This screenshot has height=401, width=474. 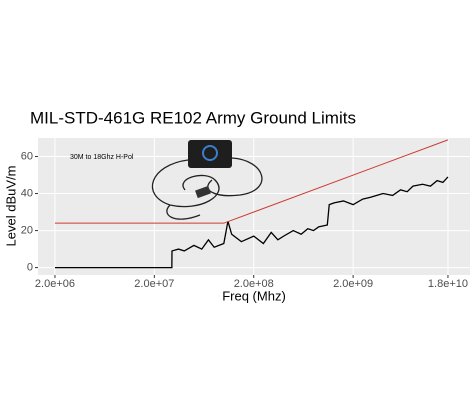 What do you see at coordinates (193, 117) in the screenshot?
I see `chart-title: MIL-STD-461G RE102 Army Ground Limits` at bounding box center [193, 117].